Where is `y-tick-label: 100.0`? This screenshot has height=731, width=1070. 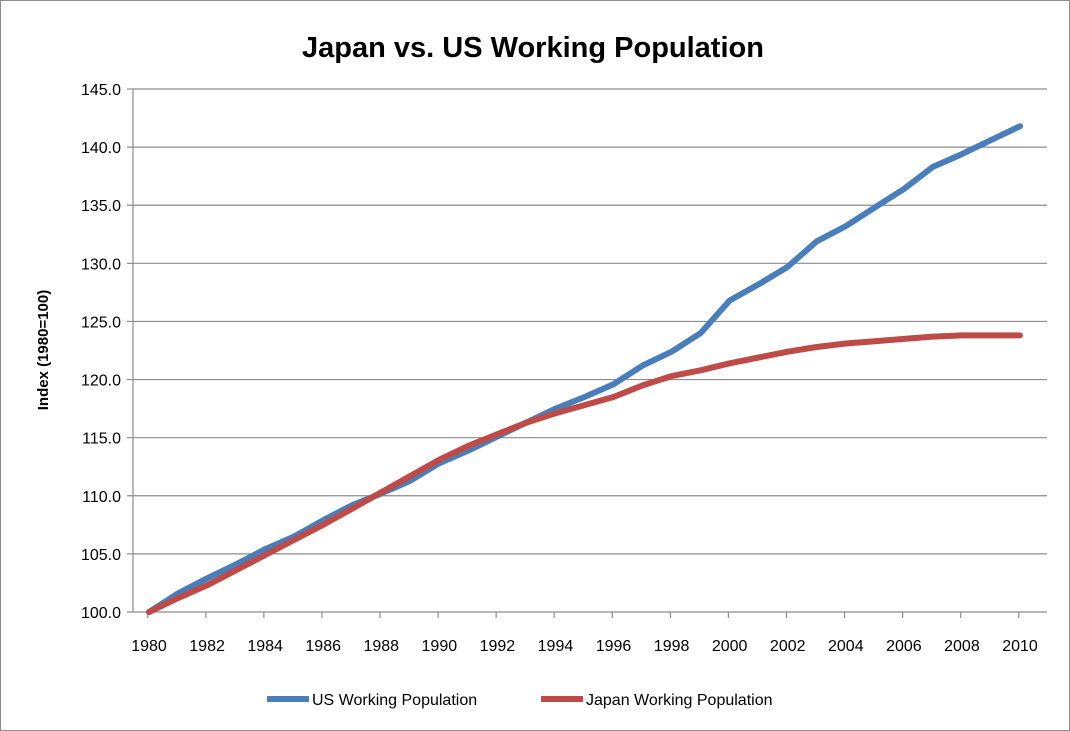
y-tick-label: 100.0 is located at coordinates (101, 613).